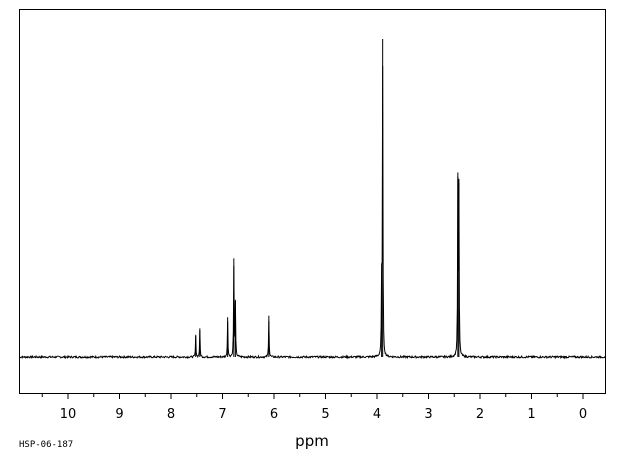  Describe the element at coordinates (222, 414) in the screenshot. I see `x-tick-label: 7` at that location.